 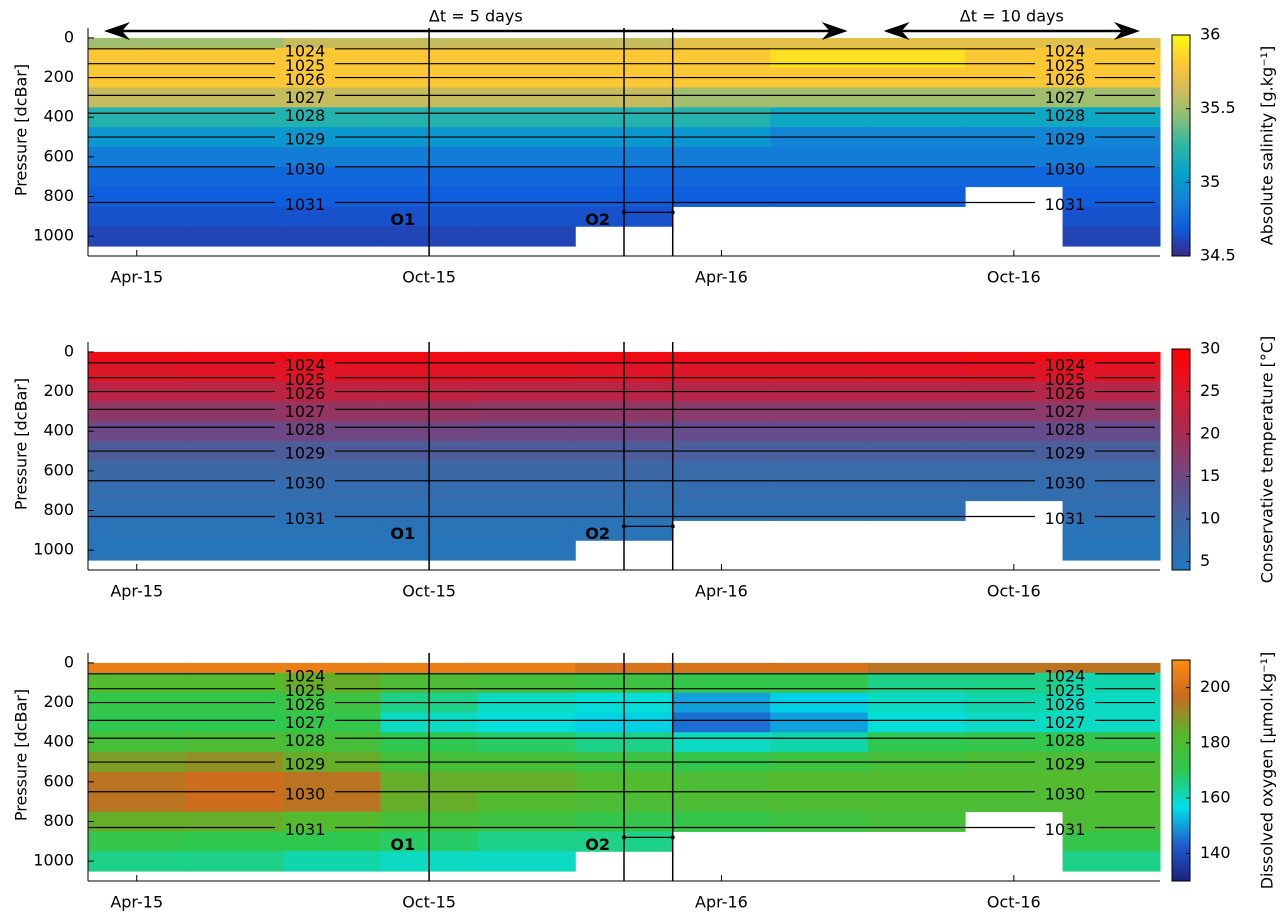 What do you see at coordinates (305, 50) in the screenshot?
I see `contour-label: 1024` at bounding box center [305, 50].